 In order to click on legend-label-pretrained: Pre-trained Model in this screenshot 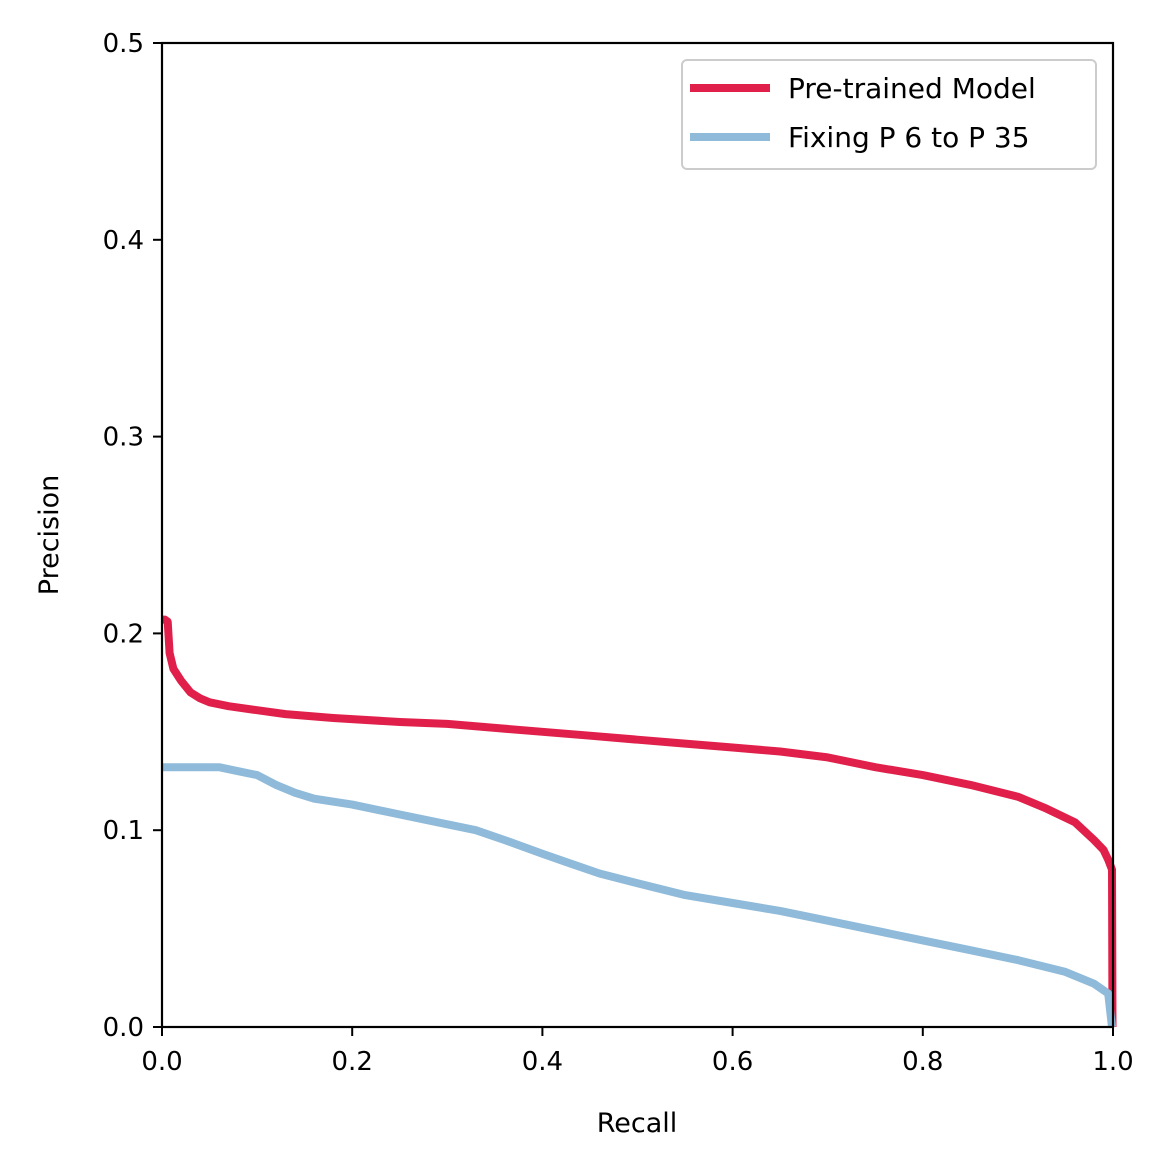, I will do `click(912, 88)`.